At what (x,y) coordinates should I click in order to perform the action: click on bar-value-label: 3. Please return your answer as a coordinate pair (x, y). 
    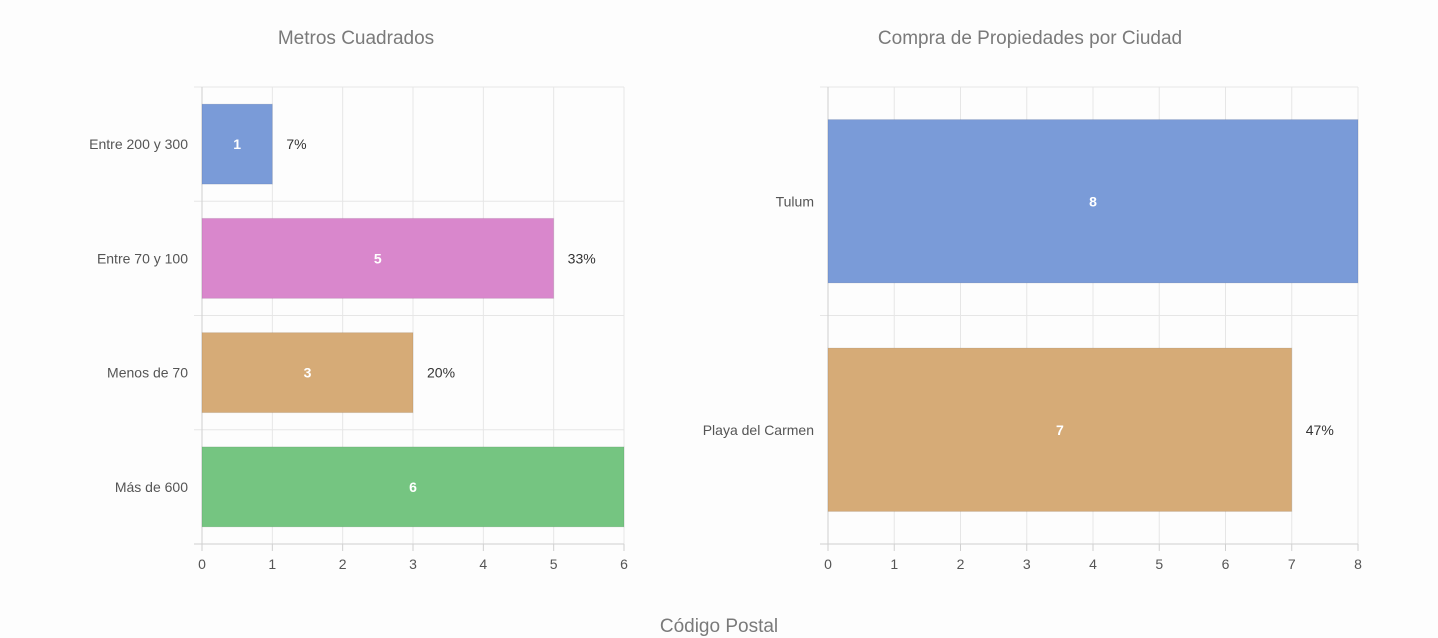
    Looking at the image, I should click on (308, 373).